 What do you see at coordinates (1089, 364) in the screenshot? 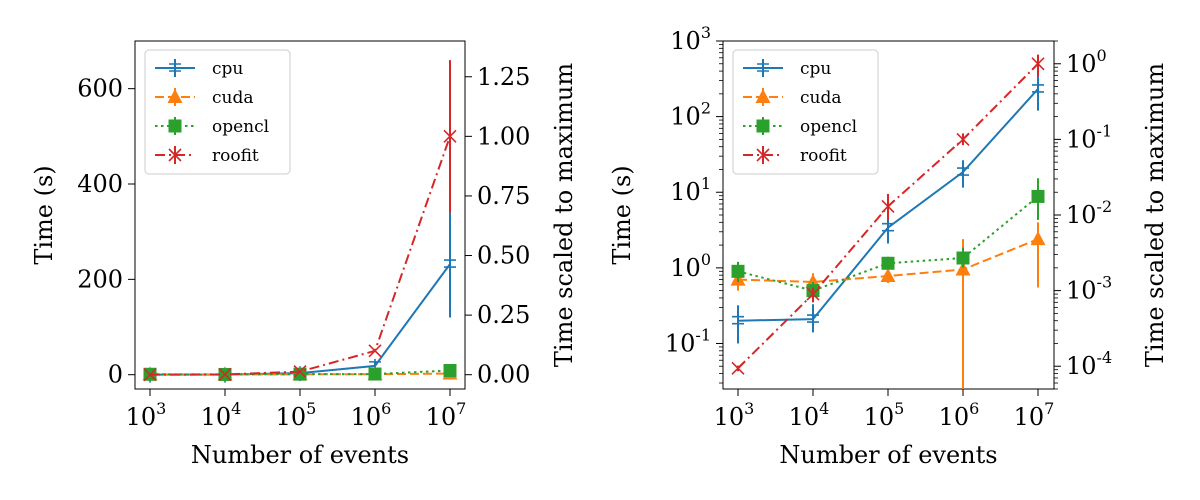
I see `y-right-tick-label: 10⁻⁴` at bounding box center [1089, 364].